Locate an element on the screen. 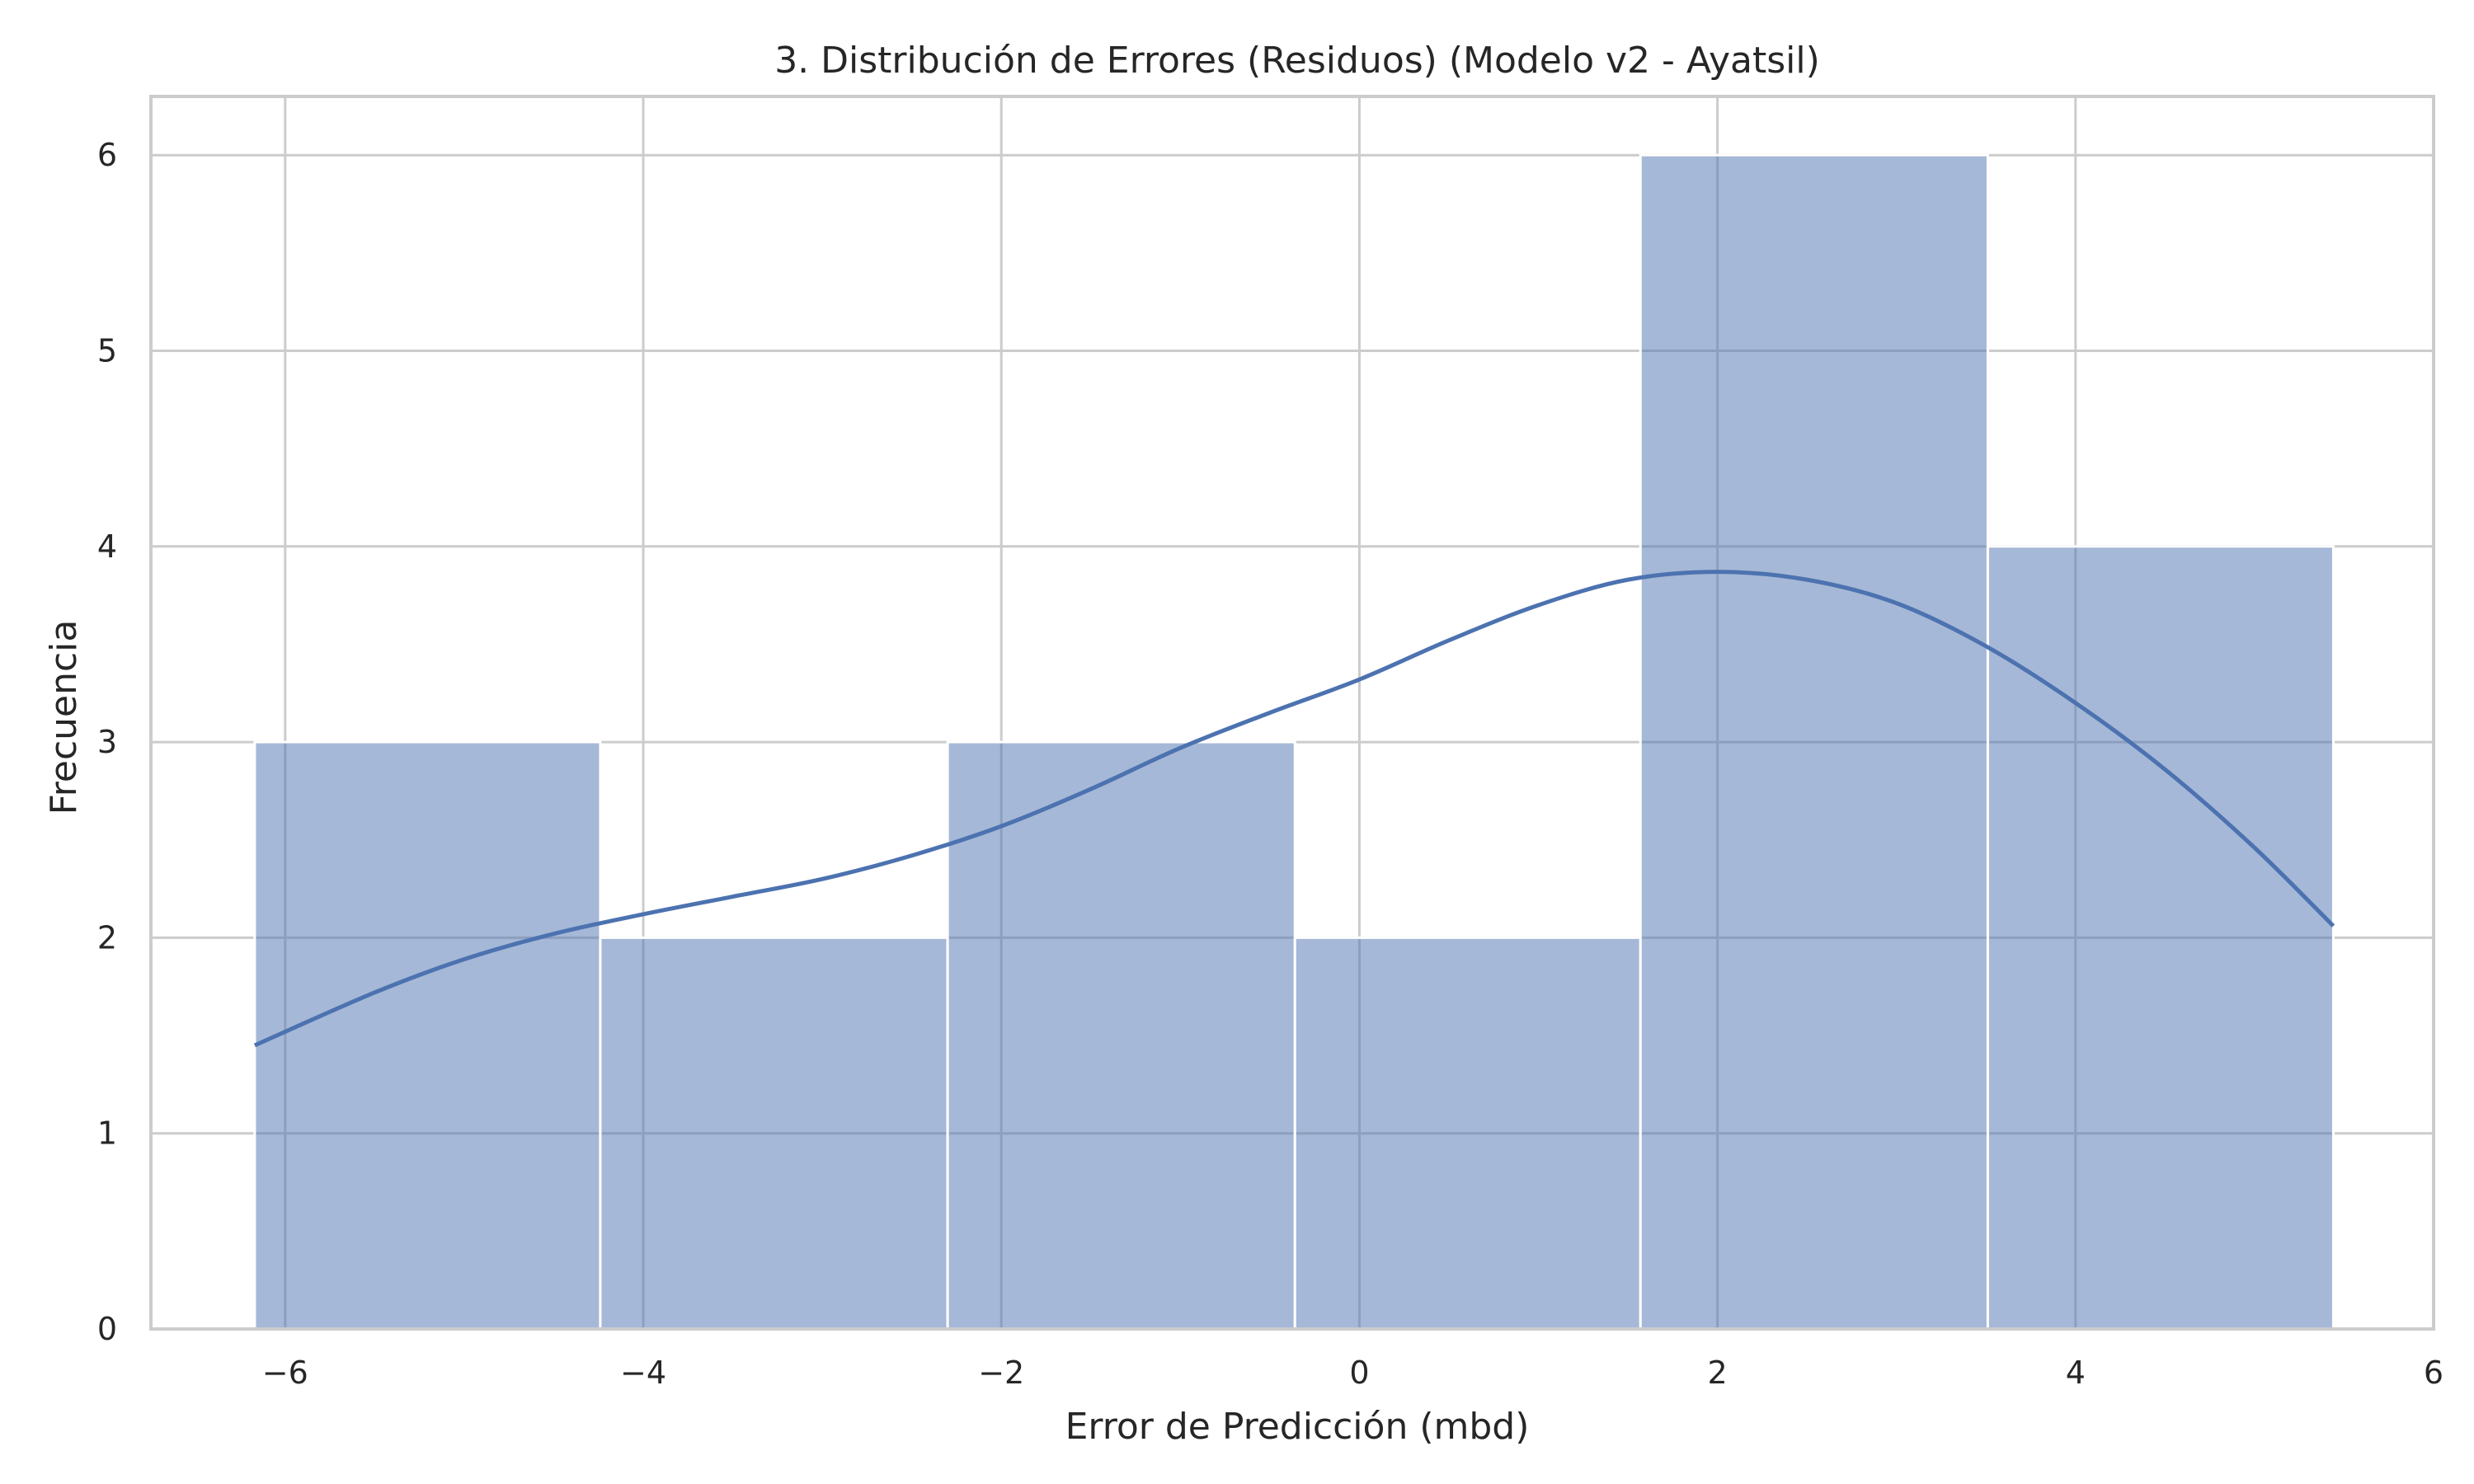 The height and width of the screenshot is (1484, 2474). x-tick-label: 4 is located at coordinates (2076, 1373).